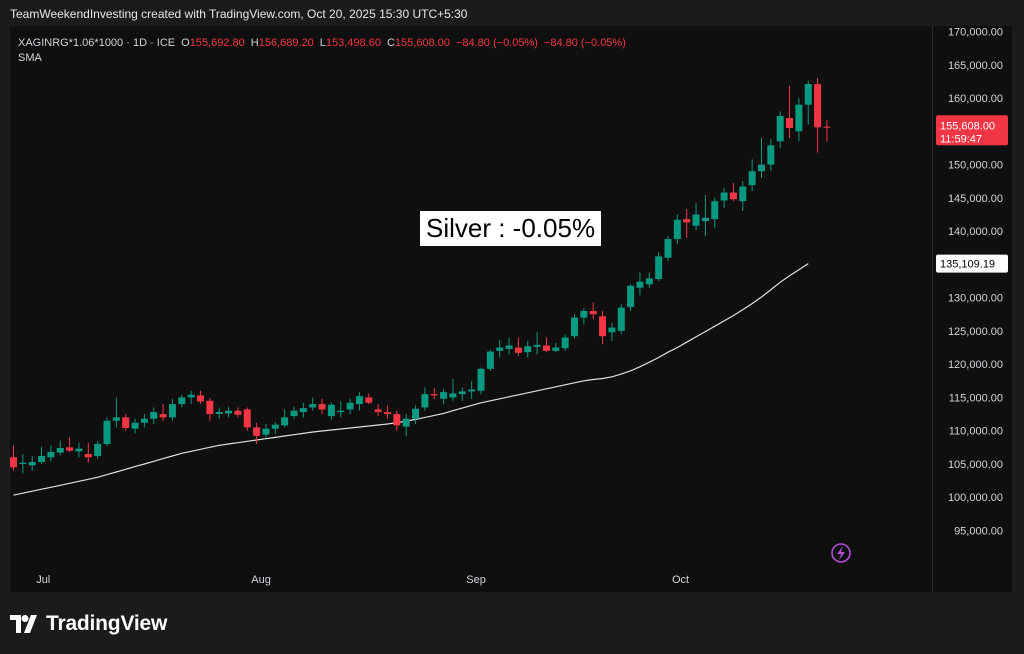  What do you see at coordinates (511, 228) in the screenshot?
I see `chart-annotation: Silver : -0.05%` at bounding box center [511, 228].